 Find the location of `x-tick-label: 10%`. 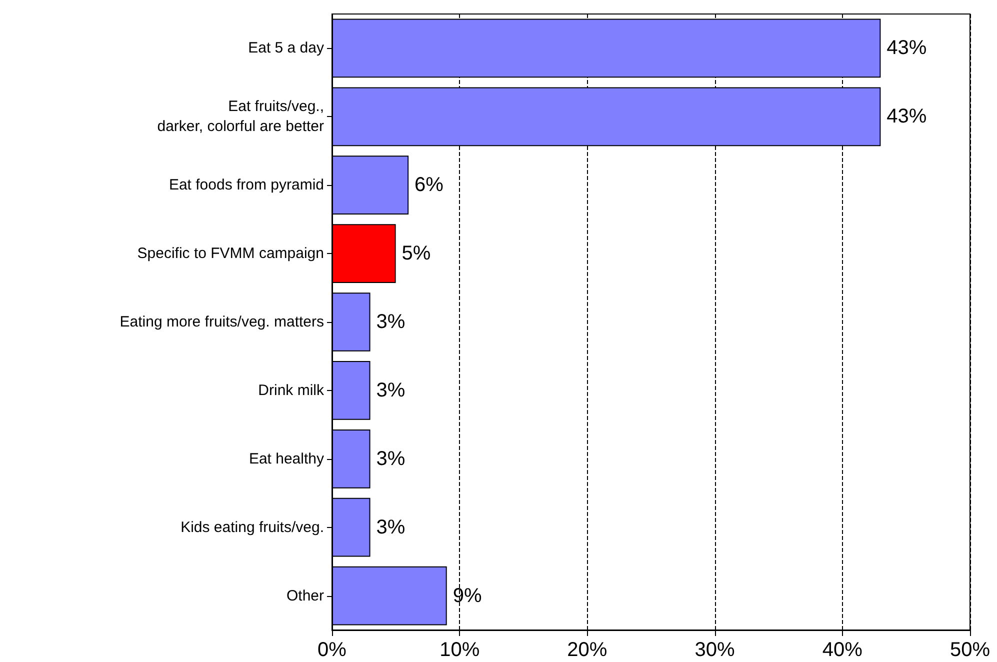

x-tick-label: 10% is located at coordinates (460, 650).